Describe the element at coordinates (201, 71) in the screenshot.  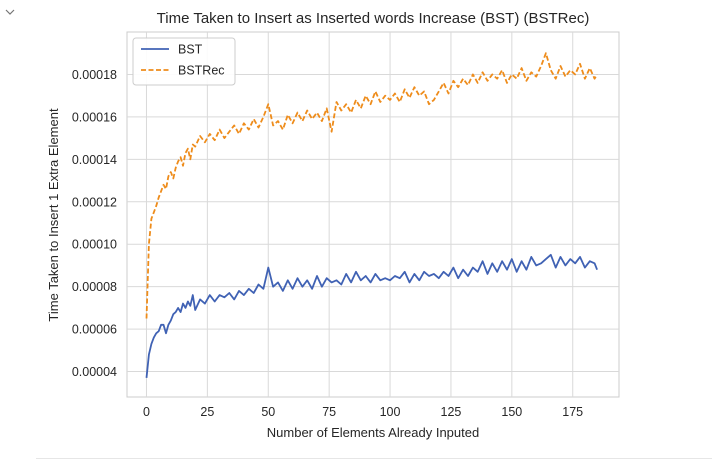
I see `legend-label-bstrec: BSTRec` at that location.